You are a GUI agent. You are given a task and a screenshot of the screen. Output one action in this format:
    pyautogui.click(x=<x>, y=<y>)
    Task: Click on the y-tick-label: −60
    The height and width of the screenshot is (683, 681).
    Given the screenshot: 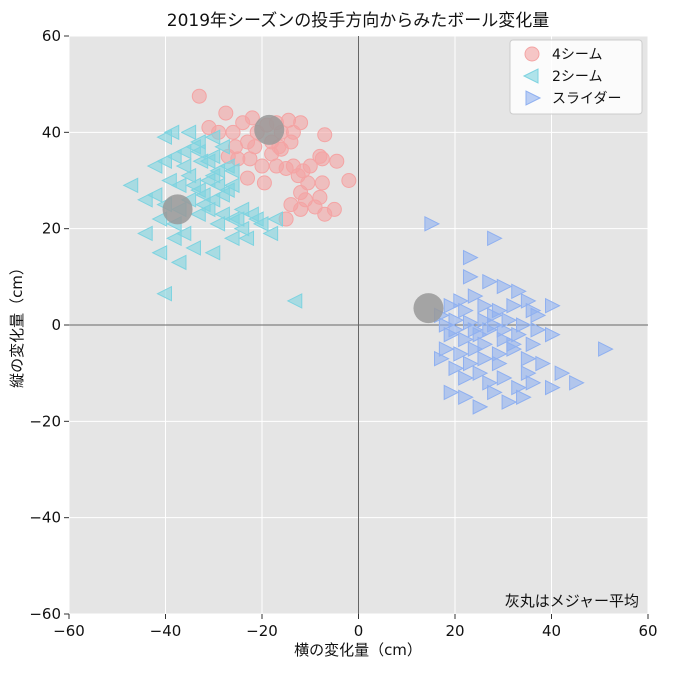 What is the action you would take?
    pyautogui.click(x=45, y=614)
    